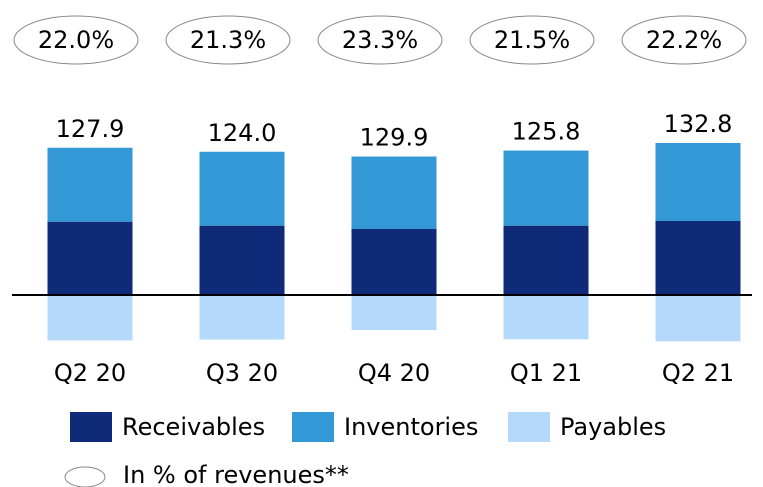  Describe the element at coordinates (90, 373) in the screenshot. I see `x-tick-label: Q2 20` at that location.